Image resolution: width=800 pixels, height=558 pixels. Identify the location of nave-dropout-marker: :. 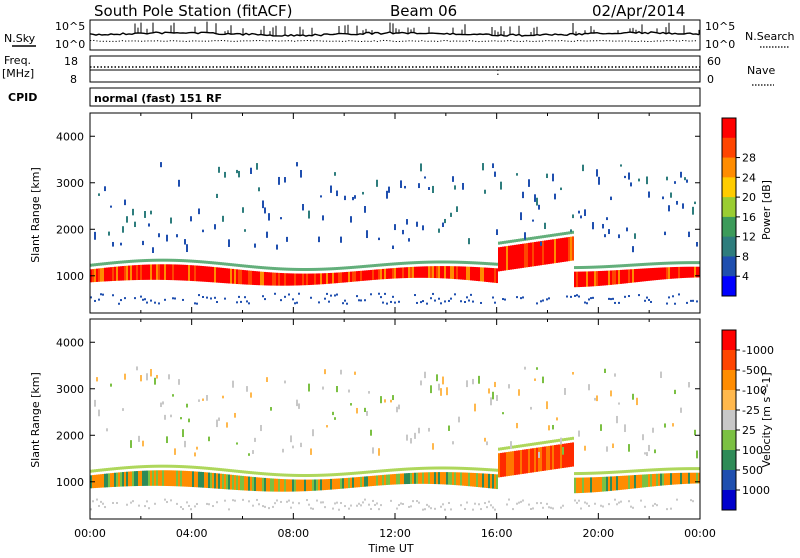
(498, 71).